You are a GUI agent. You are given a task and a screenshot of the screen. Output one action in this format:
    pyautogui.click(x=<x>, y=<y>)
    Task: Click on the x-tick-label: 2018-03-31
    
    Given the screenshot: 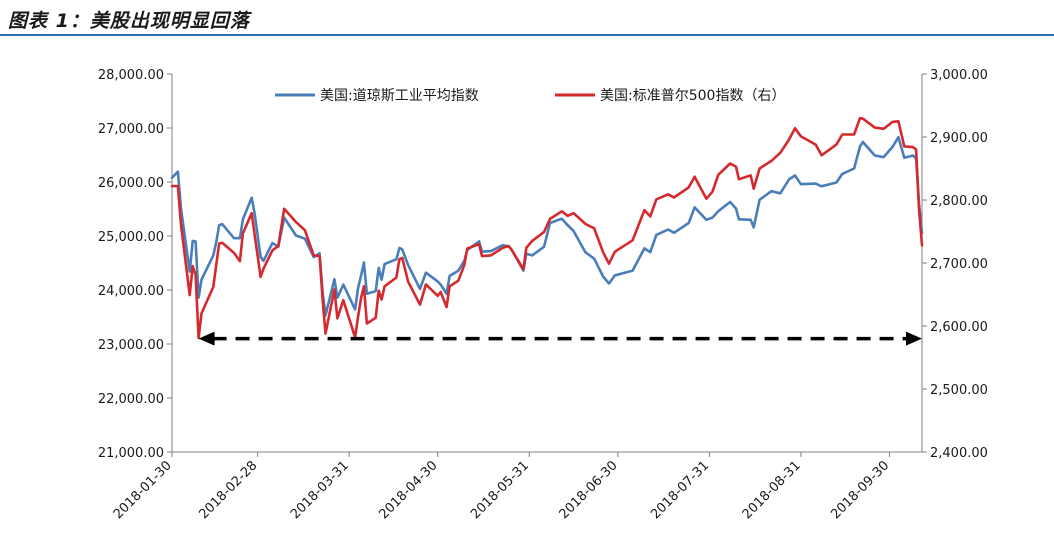 What is the action you would take?
    pyautogui.click(x=320, y=490)
    